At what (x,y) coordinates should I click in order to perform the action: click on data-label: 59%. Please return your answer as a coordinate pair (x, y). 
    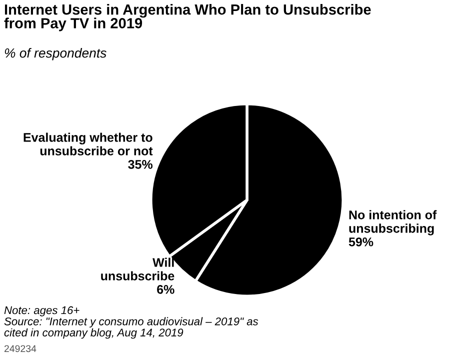
    Looking at the image, I should click on (361, 241).